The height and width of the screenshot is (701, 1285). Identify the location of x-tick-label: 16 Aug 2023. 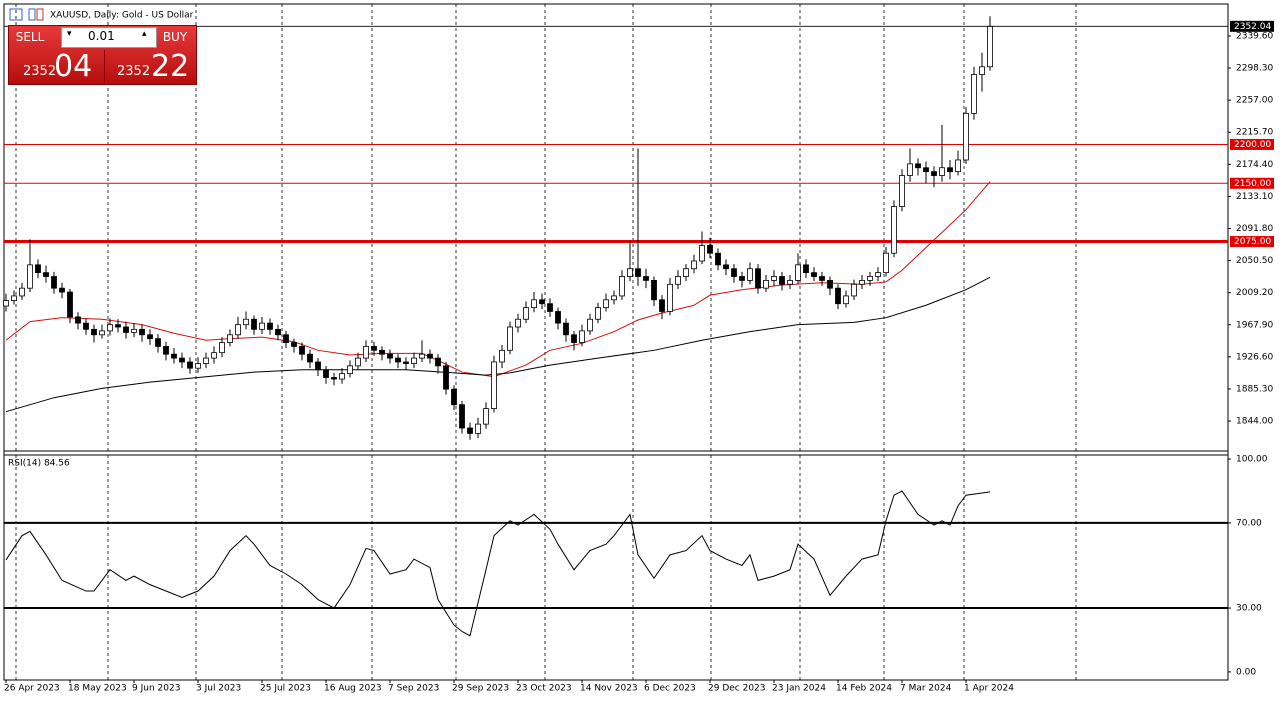
(353, 689).